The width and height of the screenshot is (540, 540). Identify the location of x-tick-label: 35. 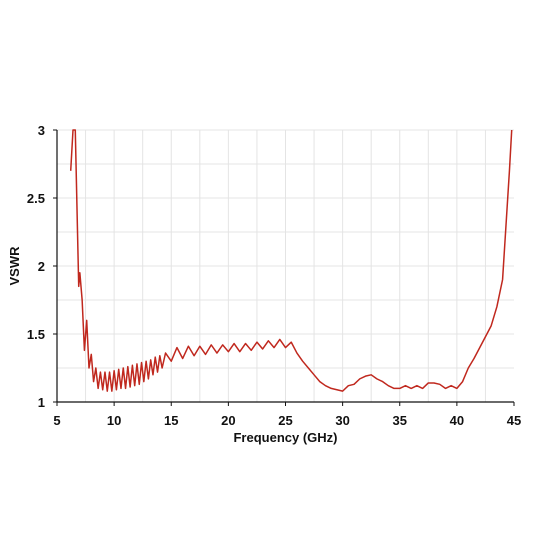
(400, 420).